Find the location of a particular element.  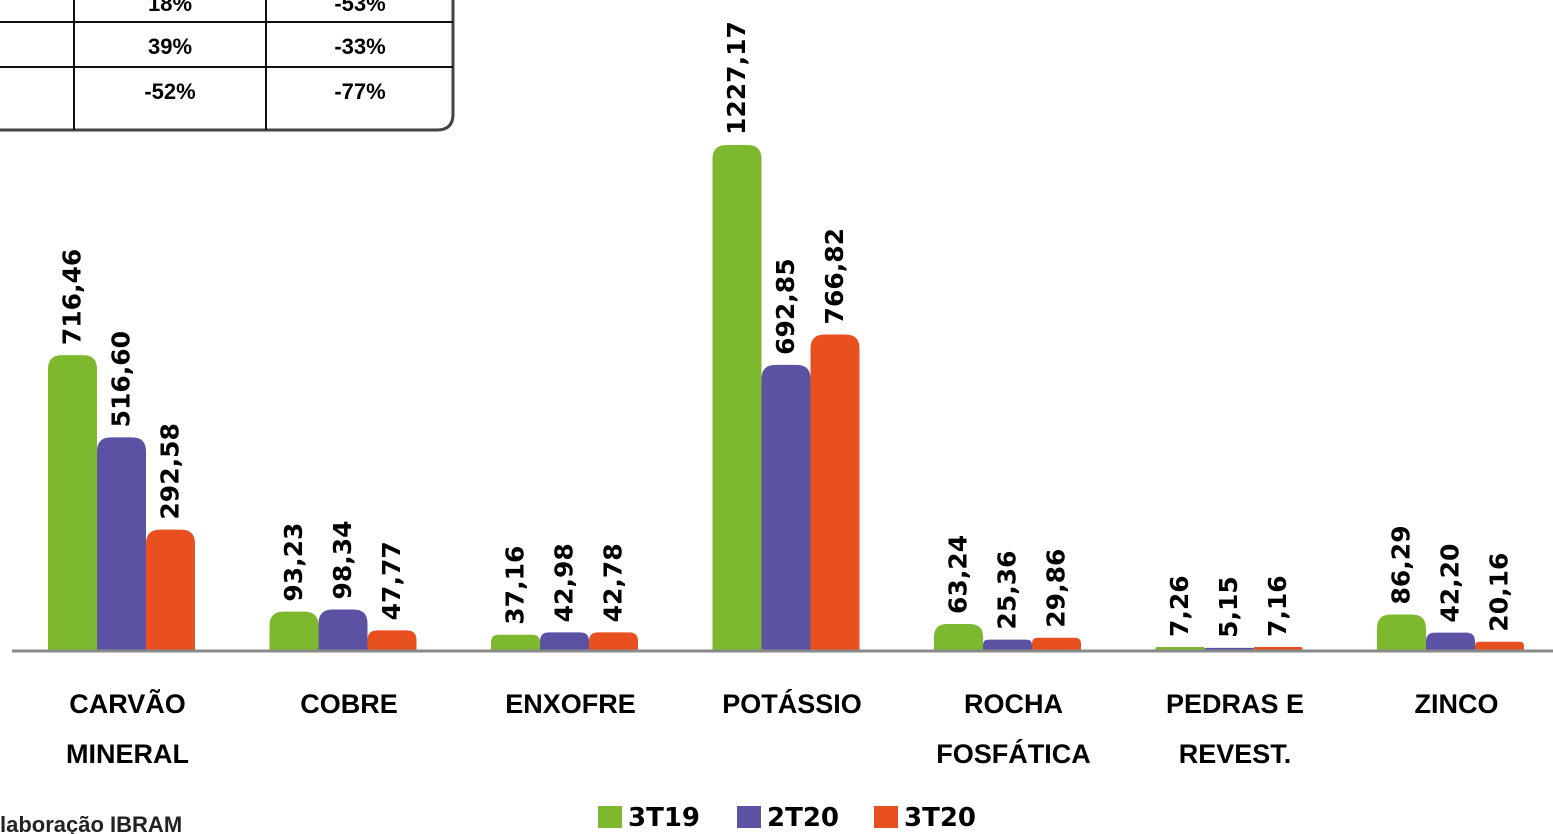

legend-swatch-2t20 is located at coordinates (749, 817).